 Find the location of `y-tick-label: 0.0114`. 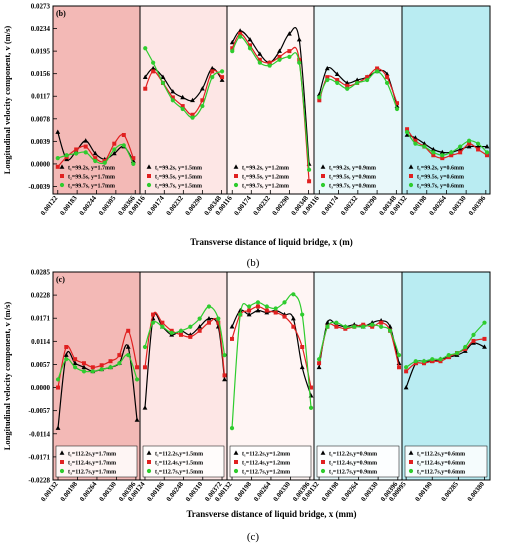

y-tick-label: 0.0114 is located at coordinates (40, 342).